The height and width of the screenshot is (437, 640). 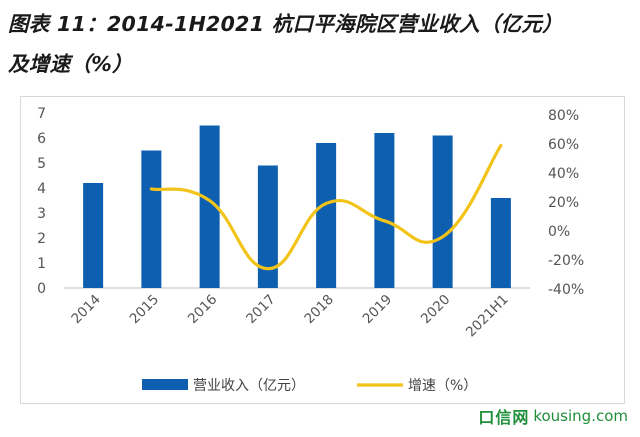 I want to click on left-axis-tick-label: 6, so click(x=41, y=139).